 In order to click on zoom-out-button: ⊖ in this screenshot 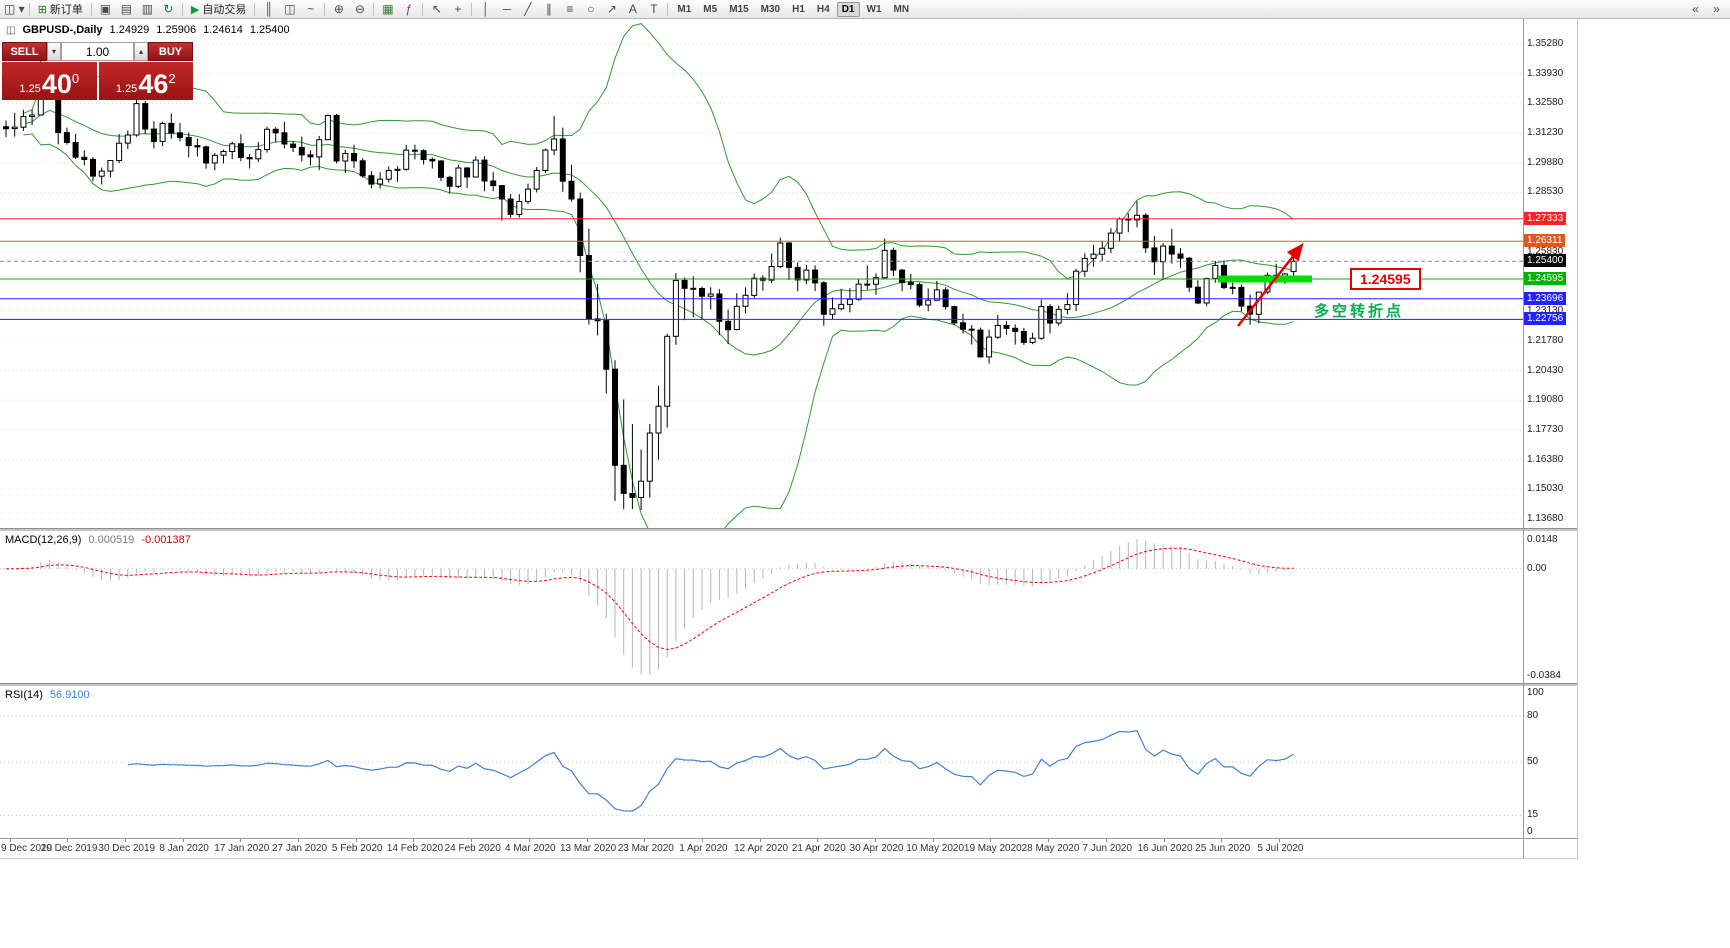, I will do `click(359, 9)`.